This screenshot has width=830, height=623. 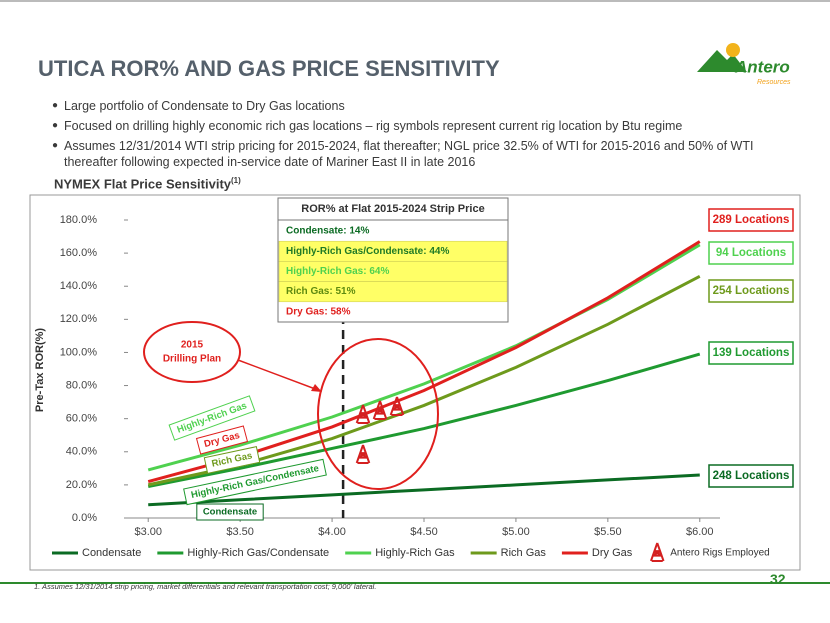 What do you see at coordinates (81, 385) in the screenshot?
I see `y-tick-label: 80.0%` at bounding box center [81, 385].